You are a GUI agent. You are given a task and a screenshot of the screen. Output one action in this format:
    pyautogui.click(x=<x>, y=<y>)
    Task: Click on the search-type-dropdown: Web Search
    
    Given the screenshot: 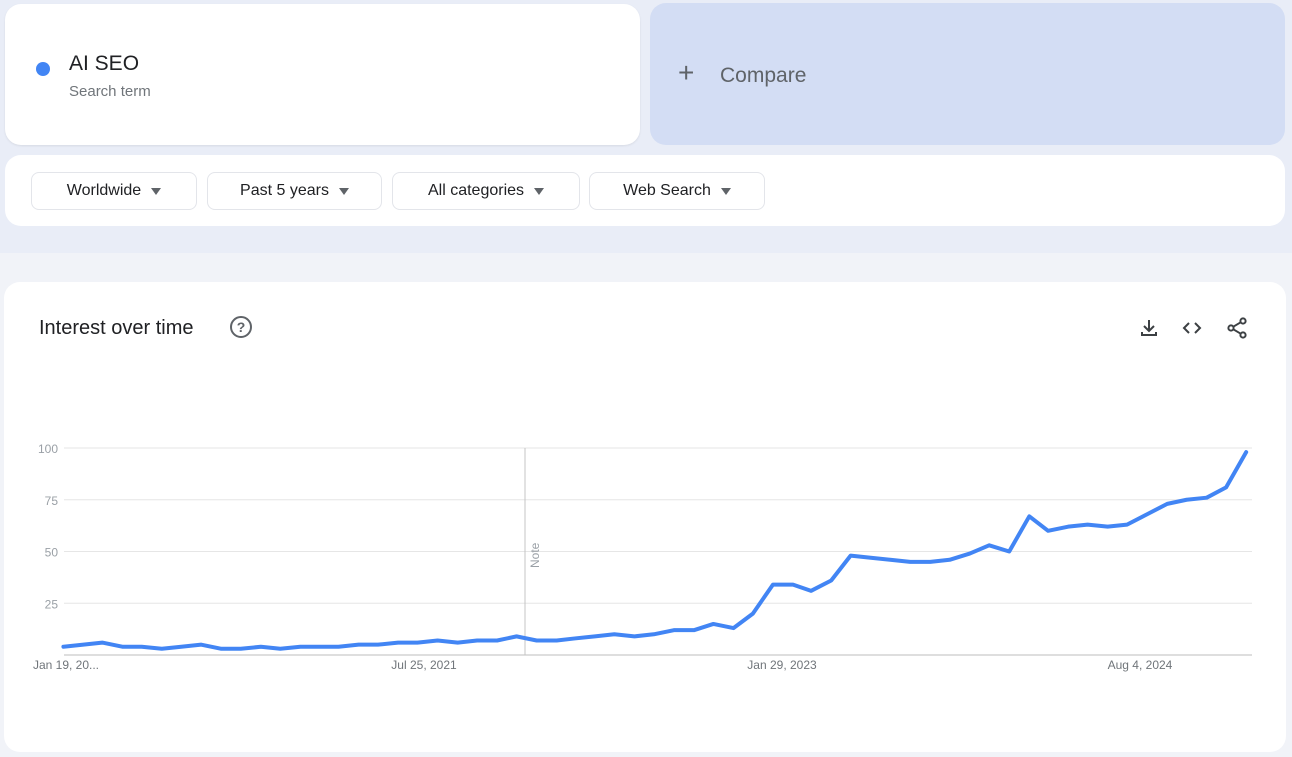 What is the action you would take?
    pyautogui.click(x=677, y=191)
    